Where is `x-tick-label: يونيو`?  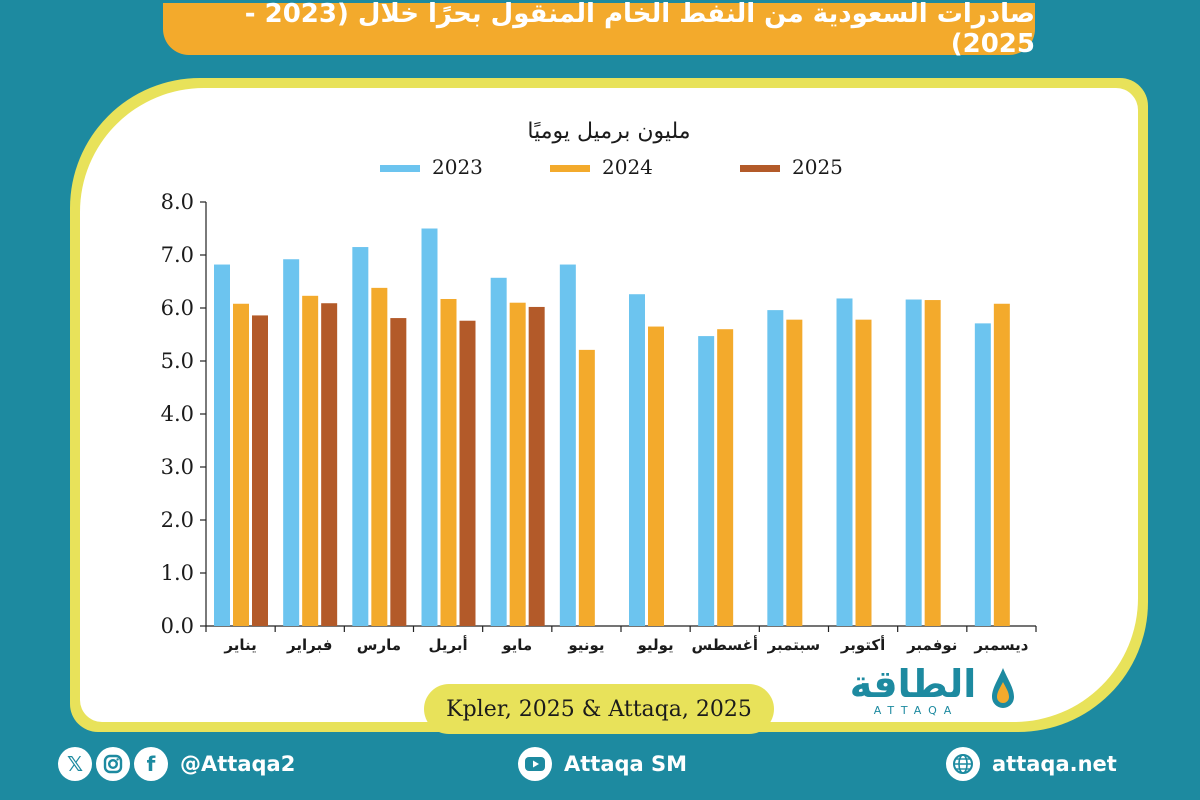 x-tick-label: يونيو is located at coordinates (585, 645).